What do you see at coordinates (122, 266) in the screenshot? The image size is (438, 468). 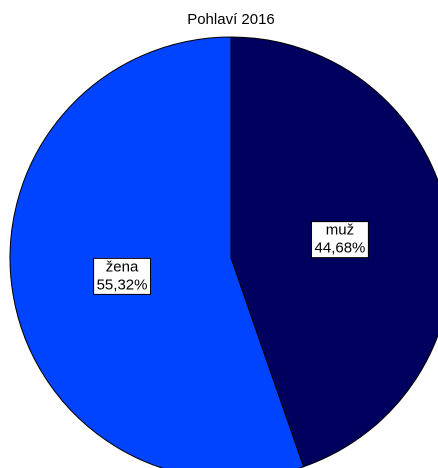 I see `slice-category: žena` at bounding box center [122, 266].